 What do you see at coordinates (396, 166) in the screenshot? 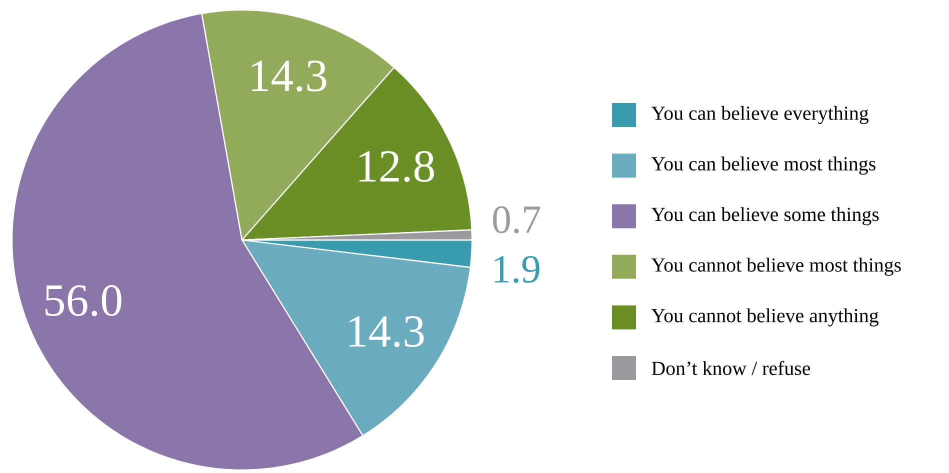
I see `data-label: 12.8` at bounding box center [396, 166].